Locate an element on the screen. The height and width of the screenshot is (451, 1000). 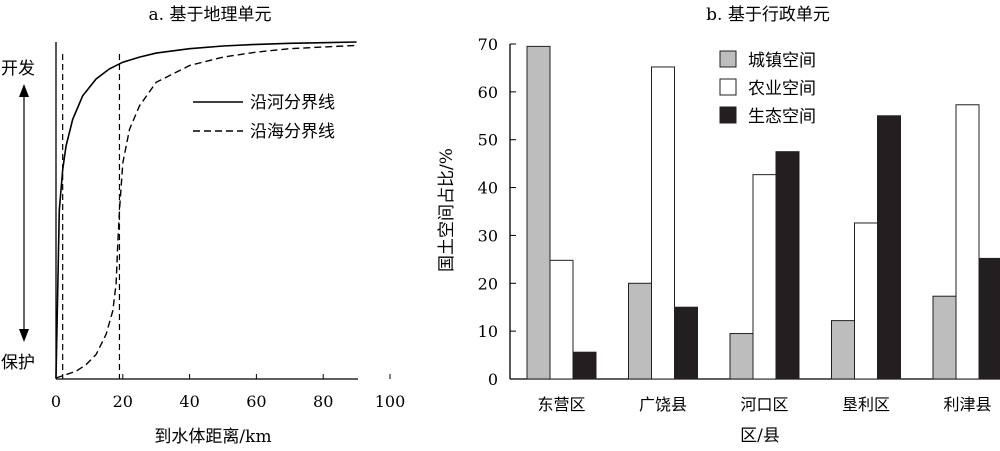
x-tick-label: 40 is located at coordinates (189, 401).